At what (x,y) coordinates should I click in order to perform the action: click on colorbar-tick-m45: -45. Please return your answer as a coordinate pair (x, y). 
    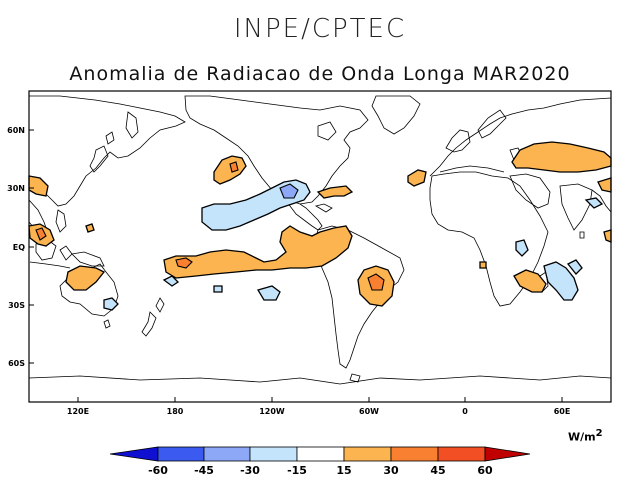
    Looking at the image, I should click on (204, 470).